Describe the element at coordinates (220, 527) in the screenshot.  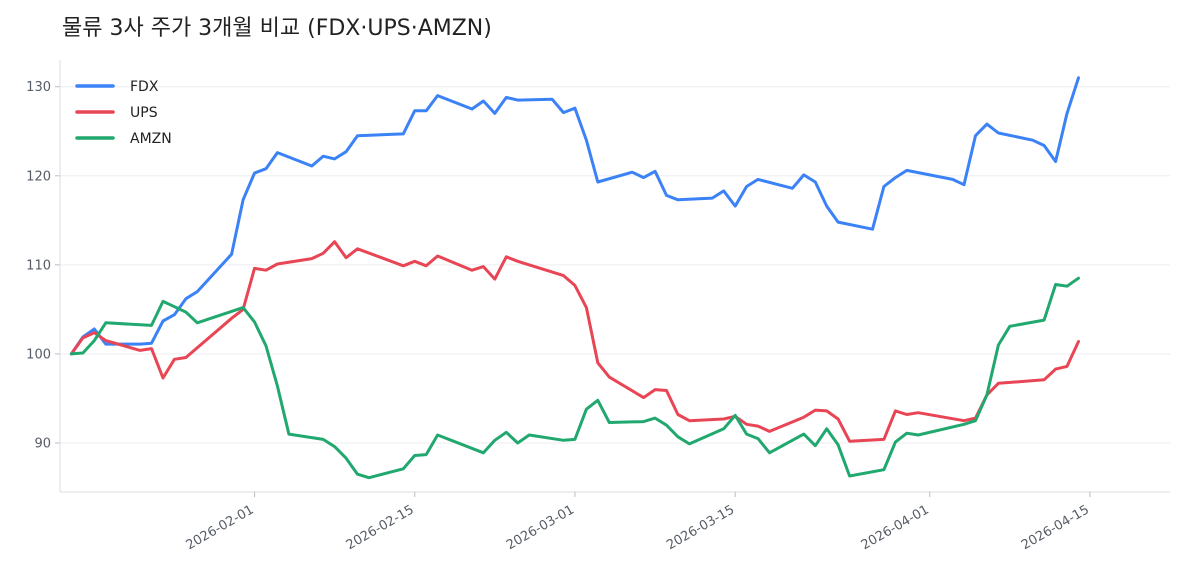
I see `x-tick-label: 2026-02-01` at that location.